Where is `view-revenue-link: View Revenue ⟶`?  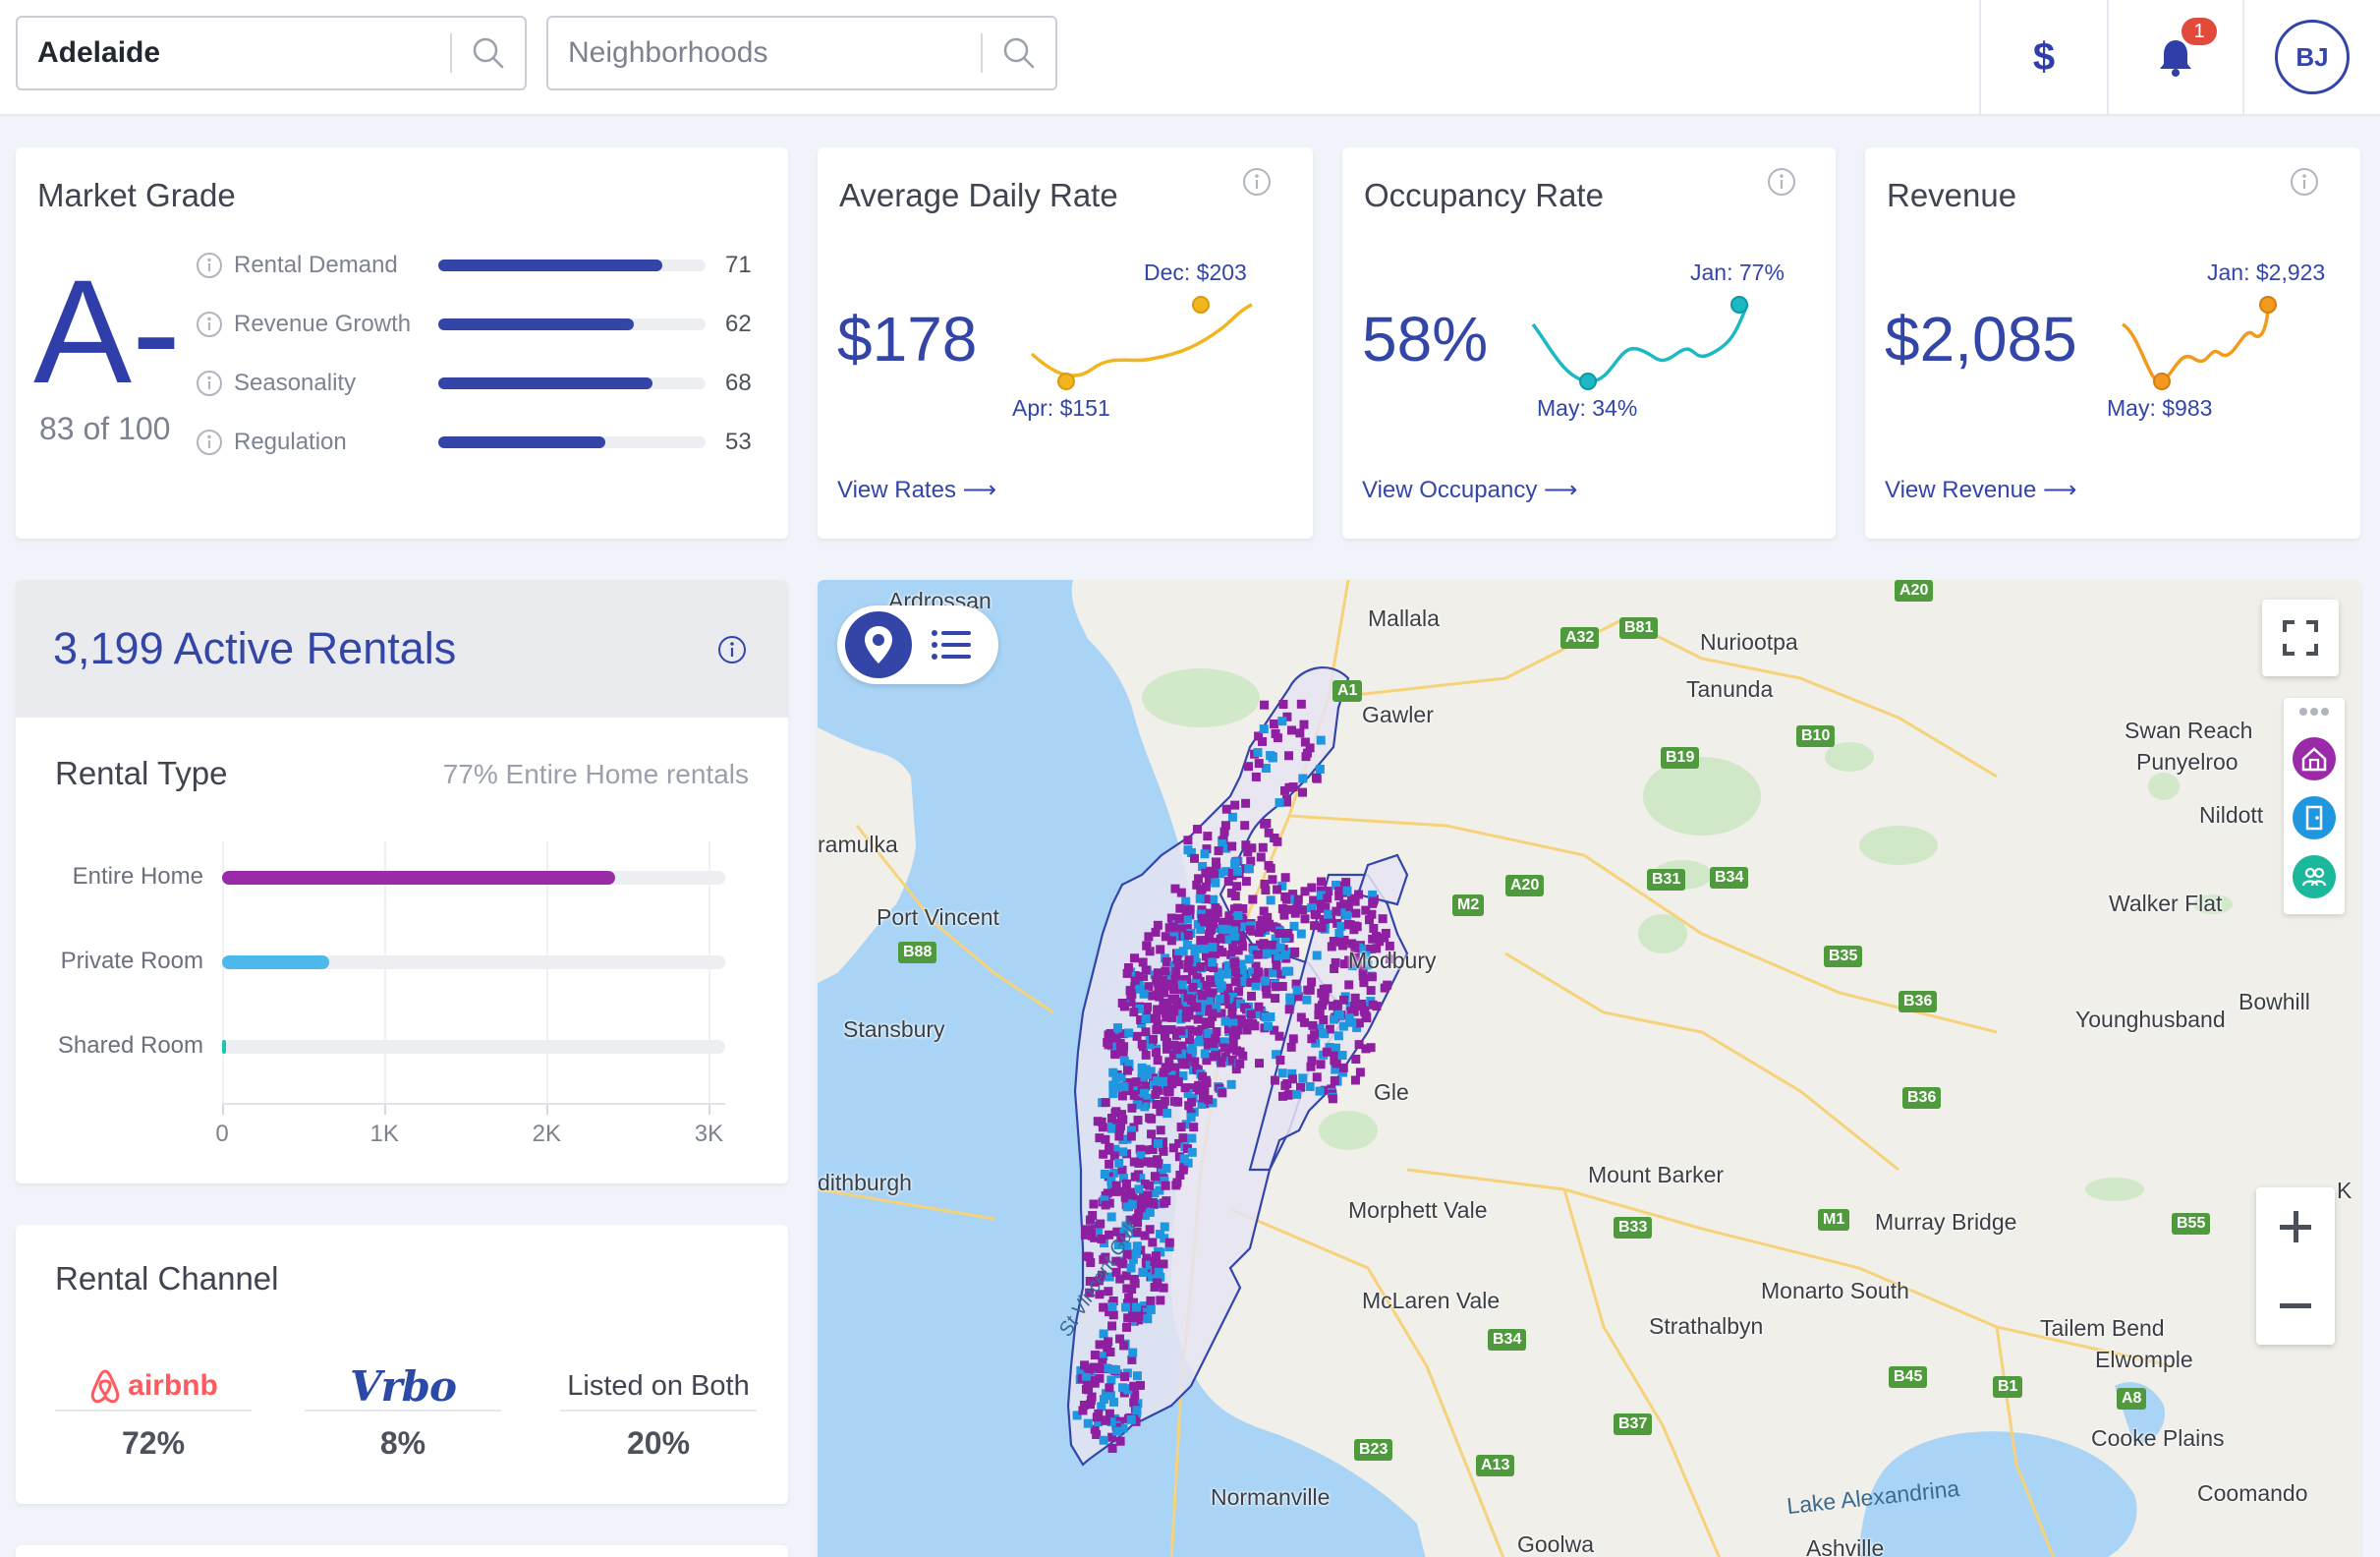
view-revenue-link: View Revenue ⟶ is located at coordinates (1981, 490).